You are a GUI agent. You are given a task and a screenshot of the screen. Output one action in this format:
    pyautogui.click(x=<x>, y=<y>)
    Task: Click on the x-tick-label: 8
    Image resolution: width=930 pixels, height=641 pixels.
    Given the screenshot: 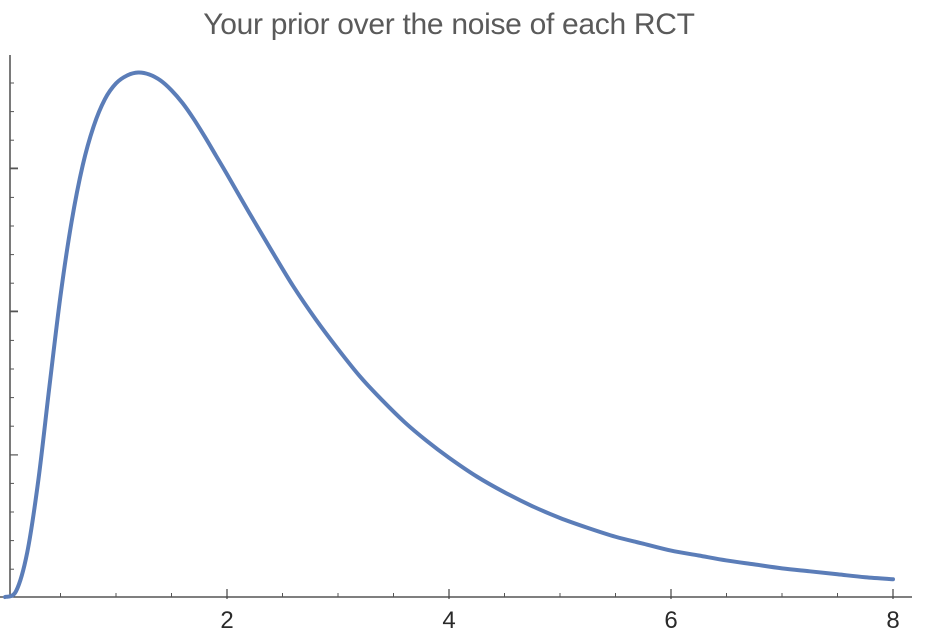 What is the action you would take?
    pyautogui.click(x=892, y=620)
    